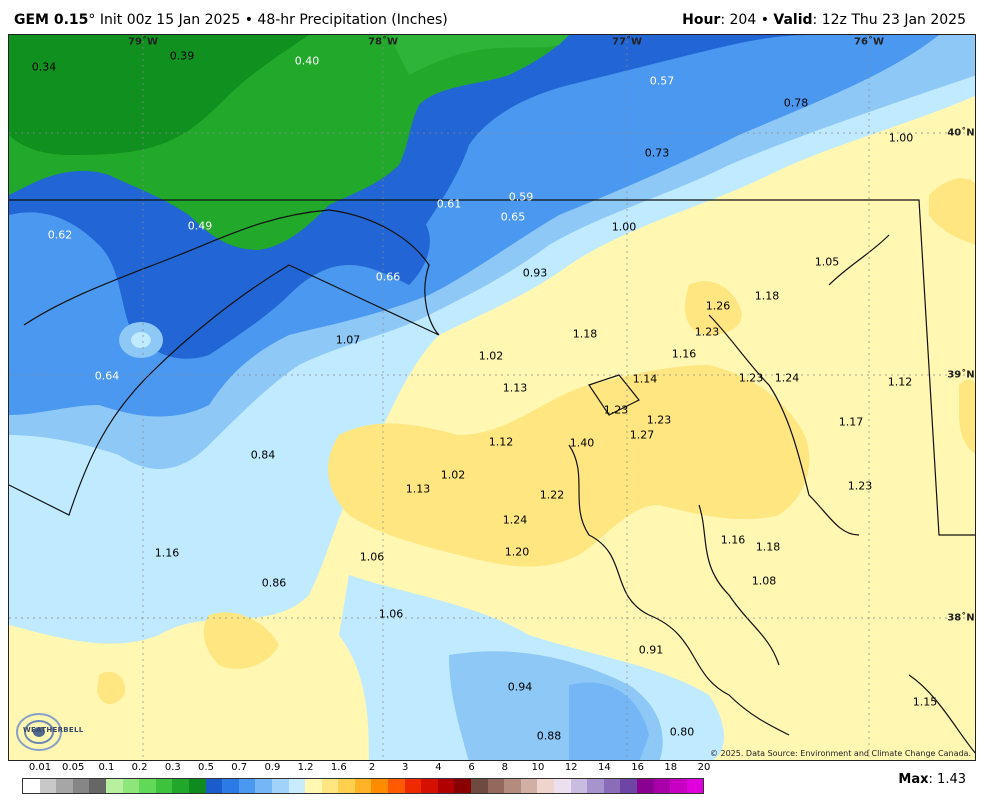 Image resolution: width=984 pixels, height=808 pixels. Describe the element at coordinates (44, 67) in the screenshot. I see `precip-value: 0.34` at that location.